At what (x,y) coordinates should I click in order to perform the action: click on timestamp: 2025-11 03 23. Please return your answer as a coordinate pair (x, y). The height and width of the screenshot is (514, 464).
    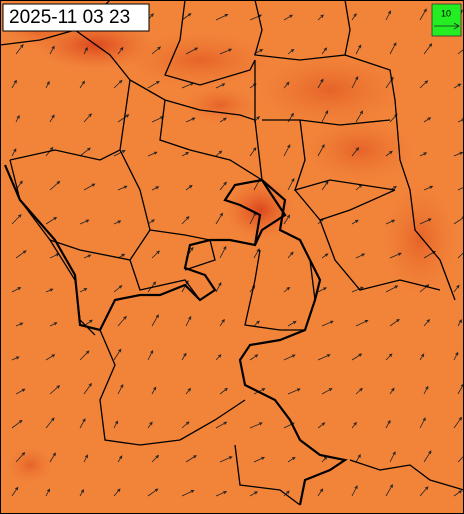
    Looking at the image, I should click on (69, 17).